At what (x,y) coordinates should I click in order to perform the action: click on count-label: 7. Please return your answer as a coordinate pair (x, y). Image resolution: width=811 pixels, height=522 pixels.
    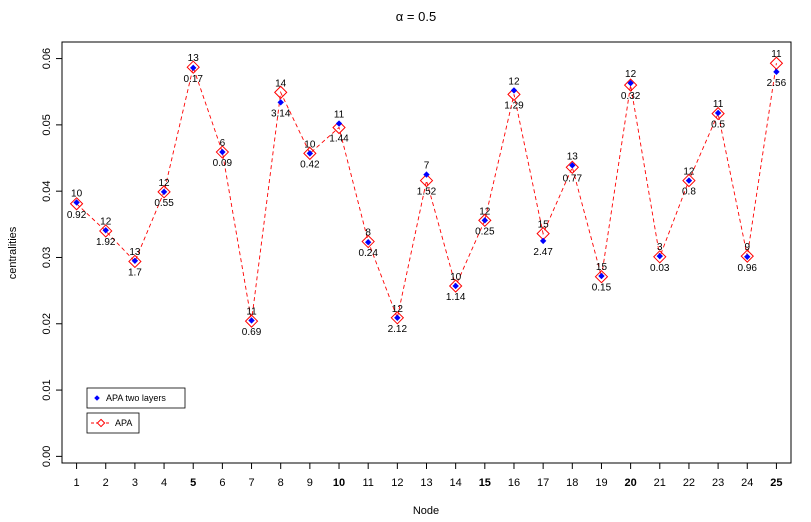
    Looking at the image, I should click on (427, 166).